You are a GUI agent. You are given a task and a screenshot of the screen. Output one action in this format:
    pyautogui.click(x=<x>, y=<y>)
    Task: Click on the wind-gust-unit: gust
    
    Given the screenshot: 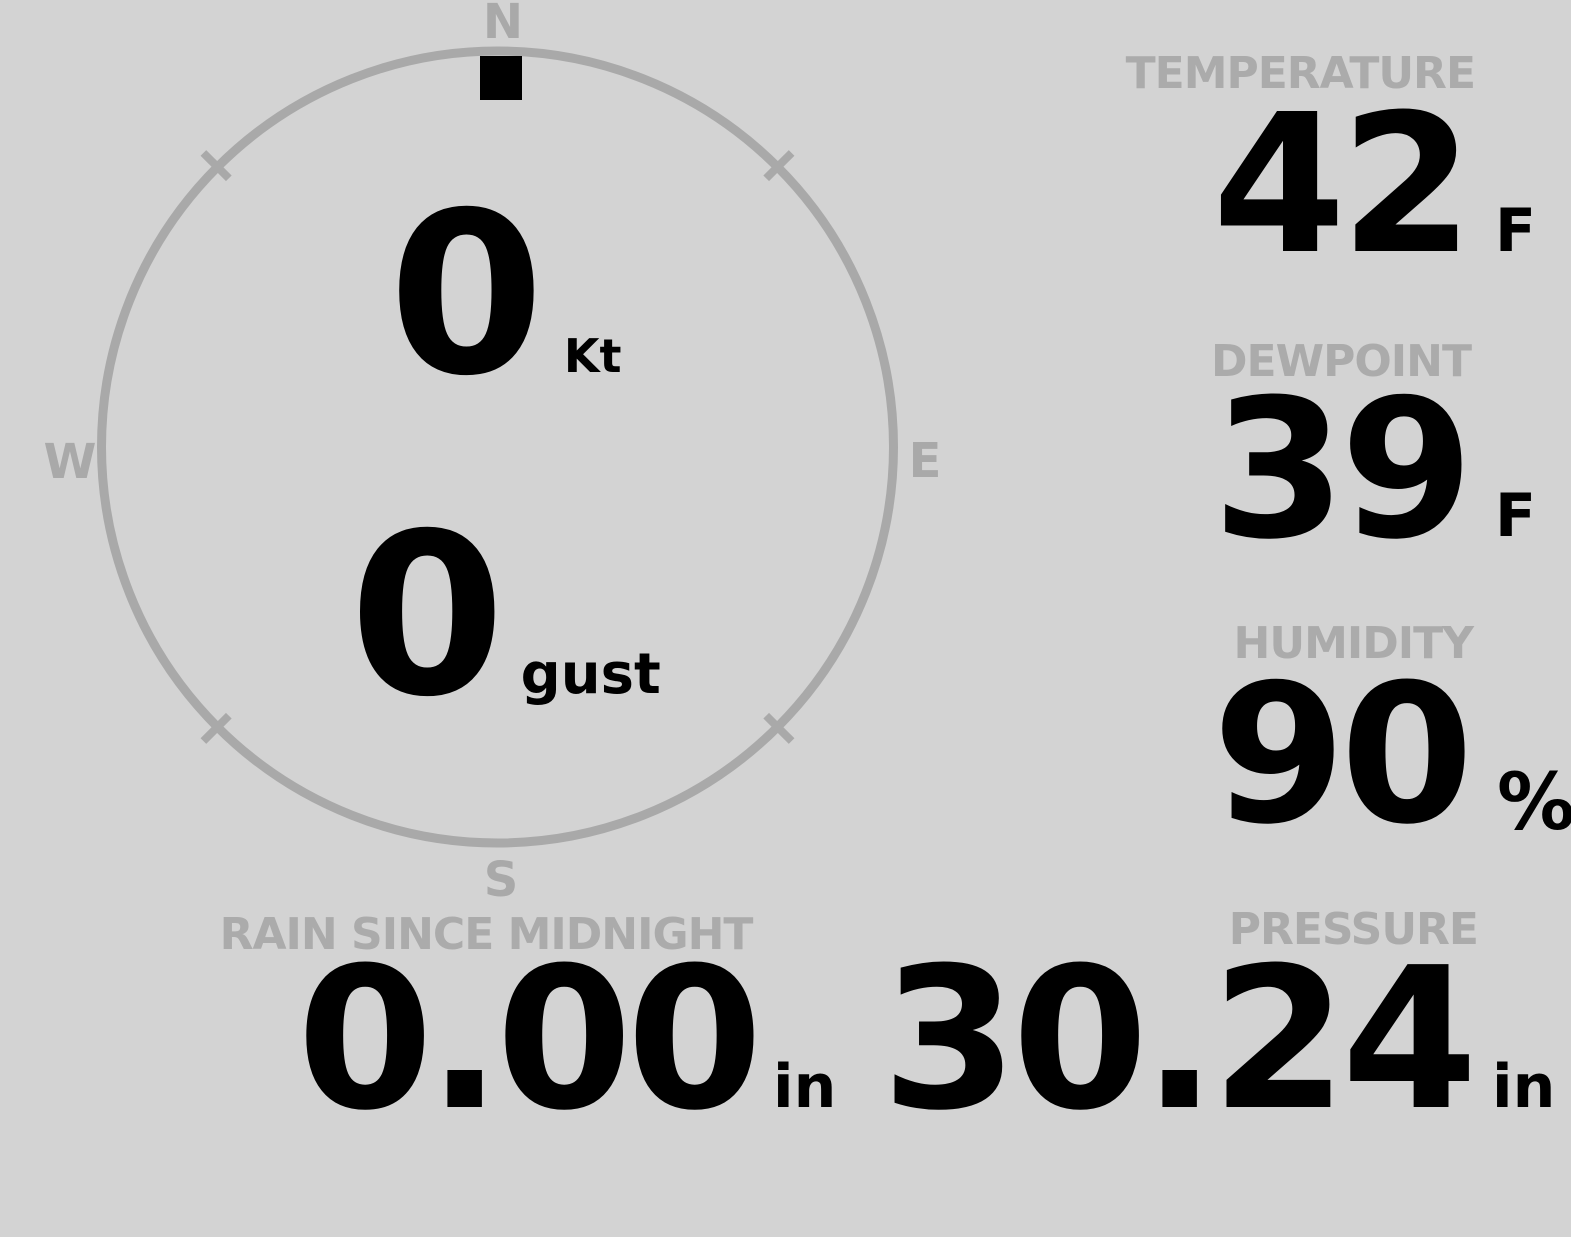 What is the action you would take?
    pyautogui.click(x=590, y=674)
    